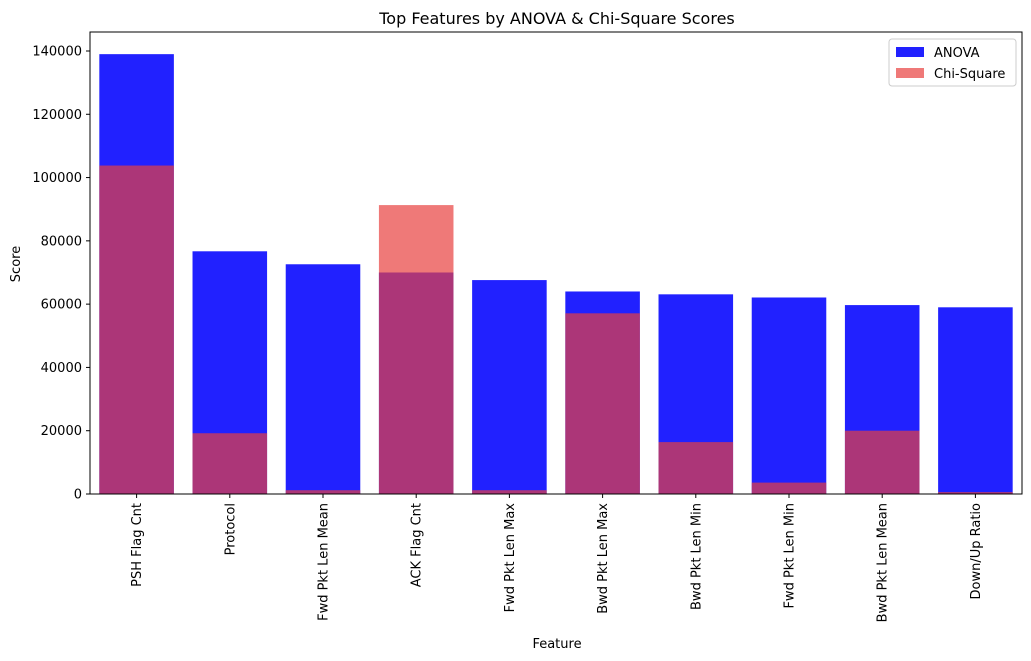 The image size is (1031, 661). What do you see at coordinates (976, 551) in the screenshot?
I see `x-tick-label: Down/Up Ratio` at bounding box center [976, 551].